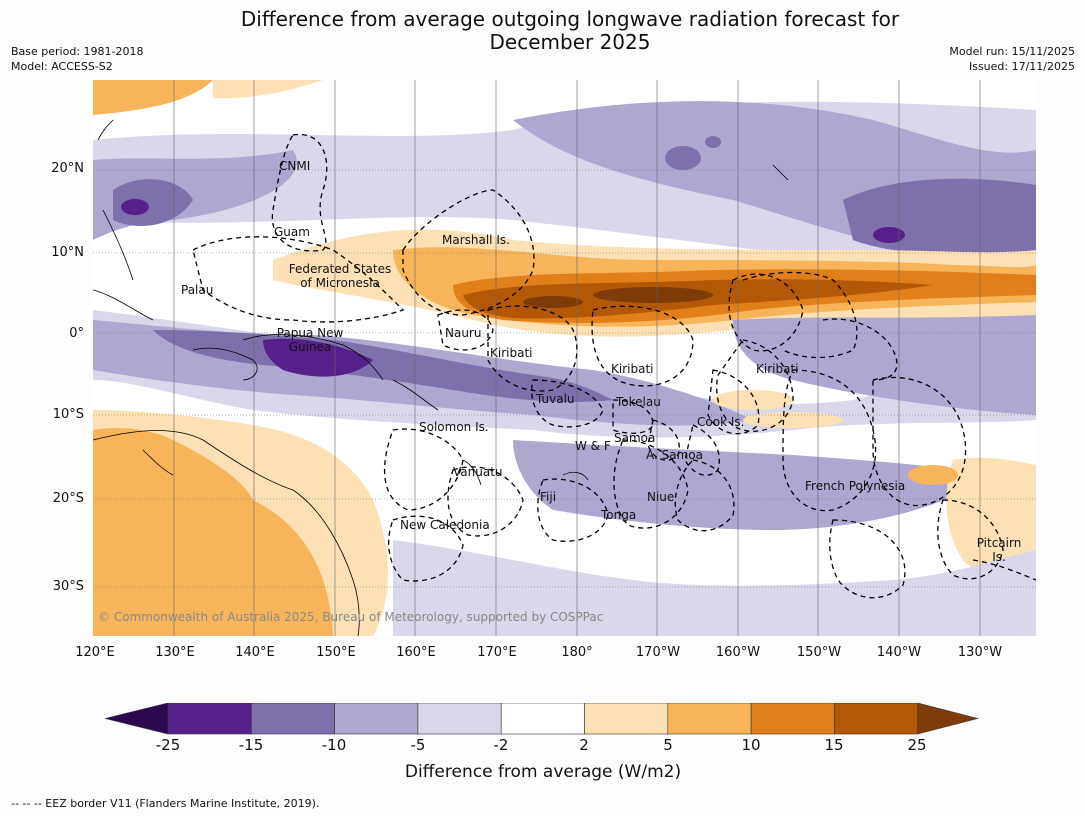  Describe the element at coordinates (197, 290) in the screenshot. I see `region-label-palau: Palau` at that location.